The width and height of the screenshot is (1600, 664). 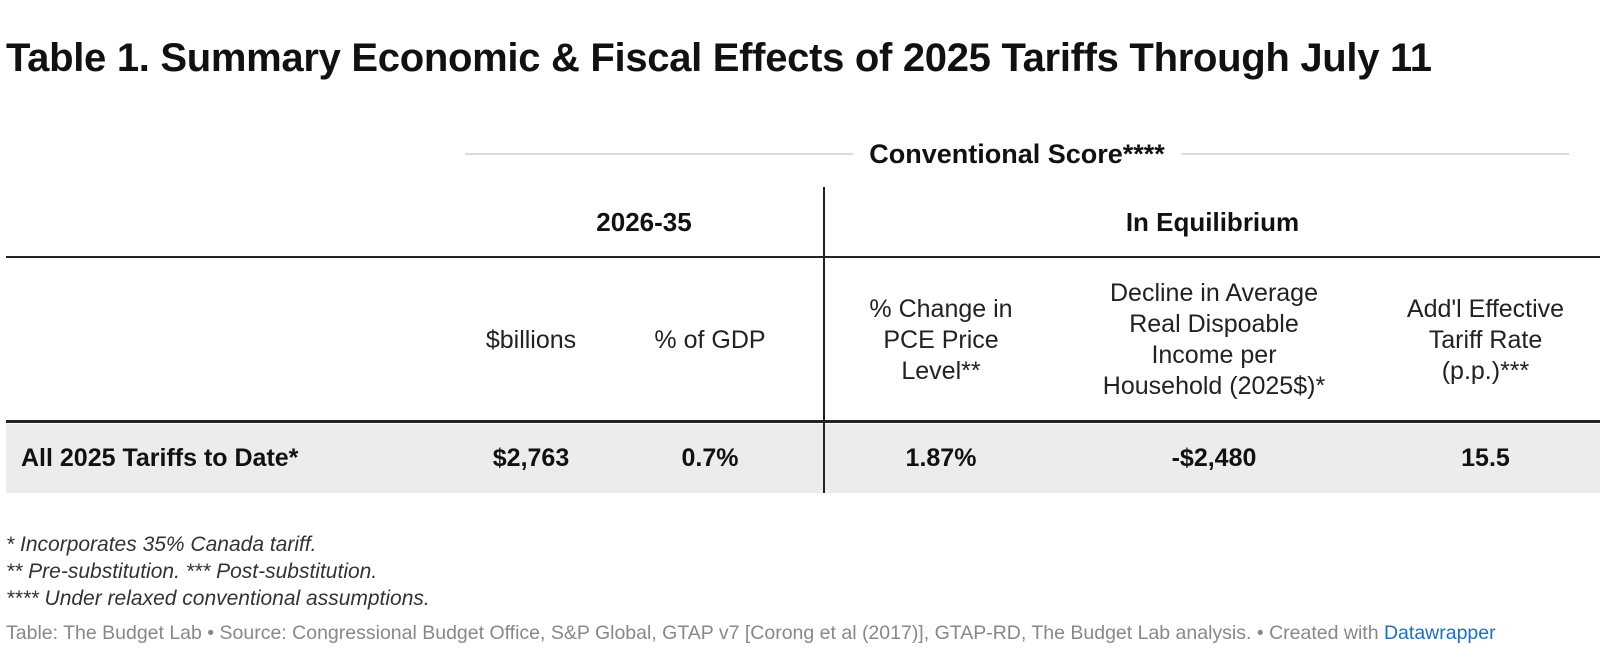 What do you see at coordinates (803, 458) in the screenshot?
I see `table-row` at bounding box center [803, 458].